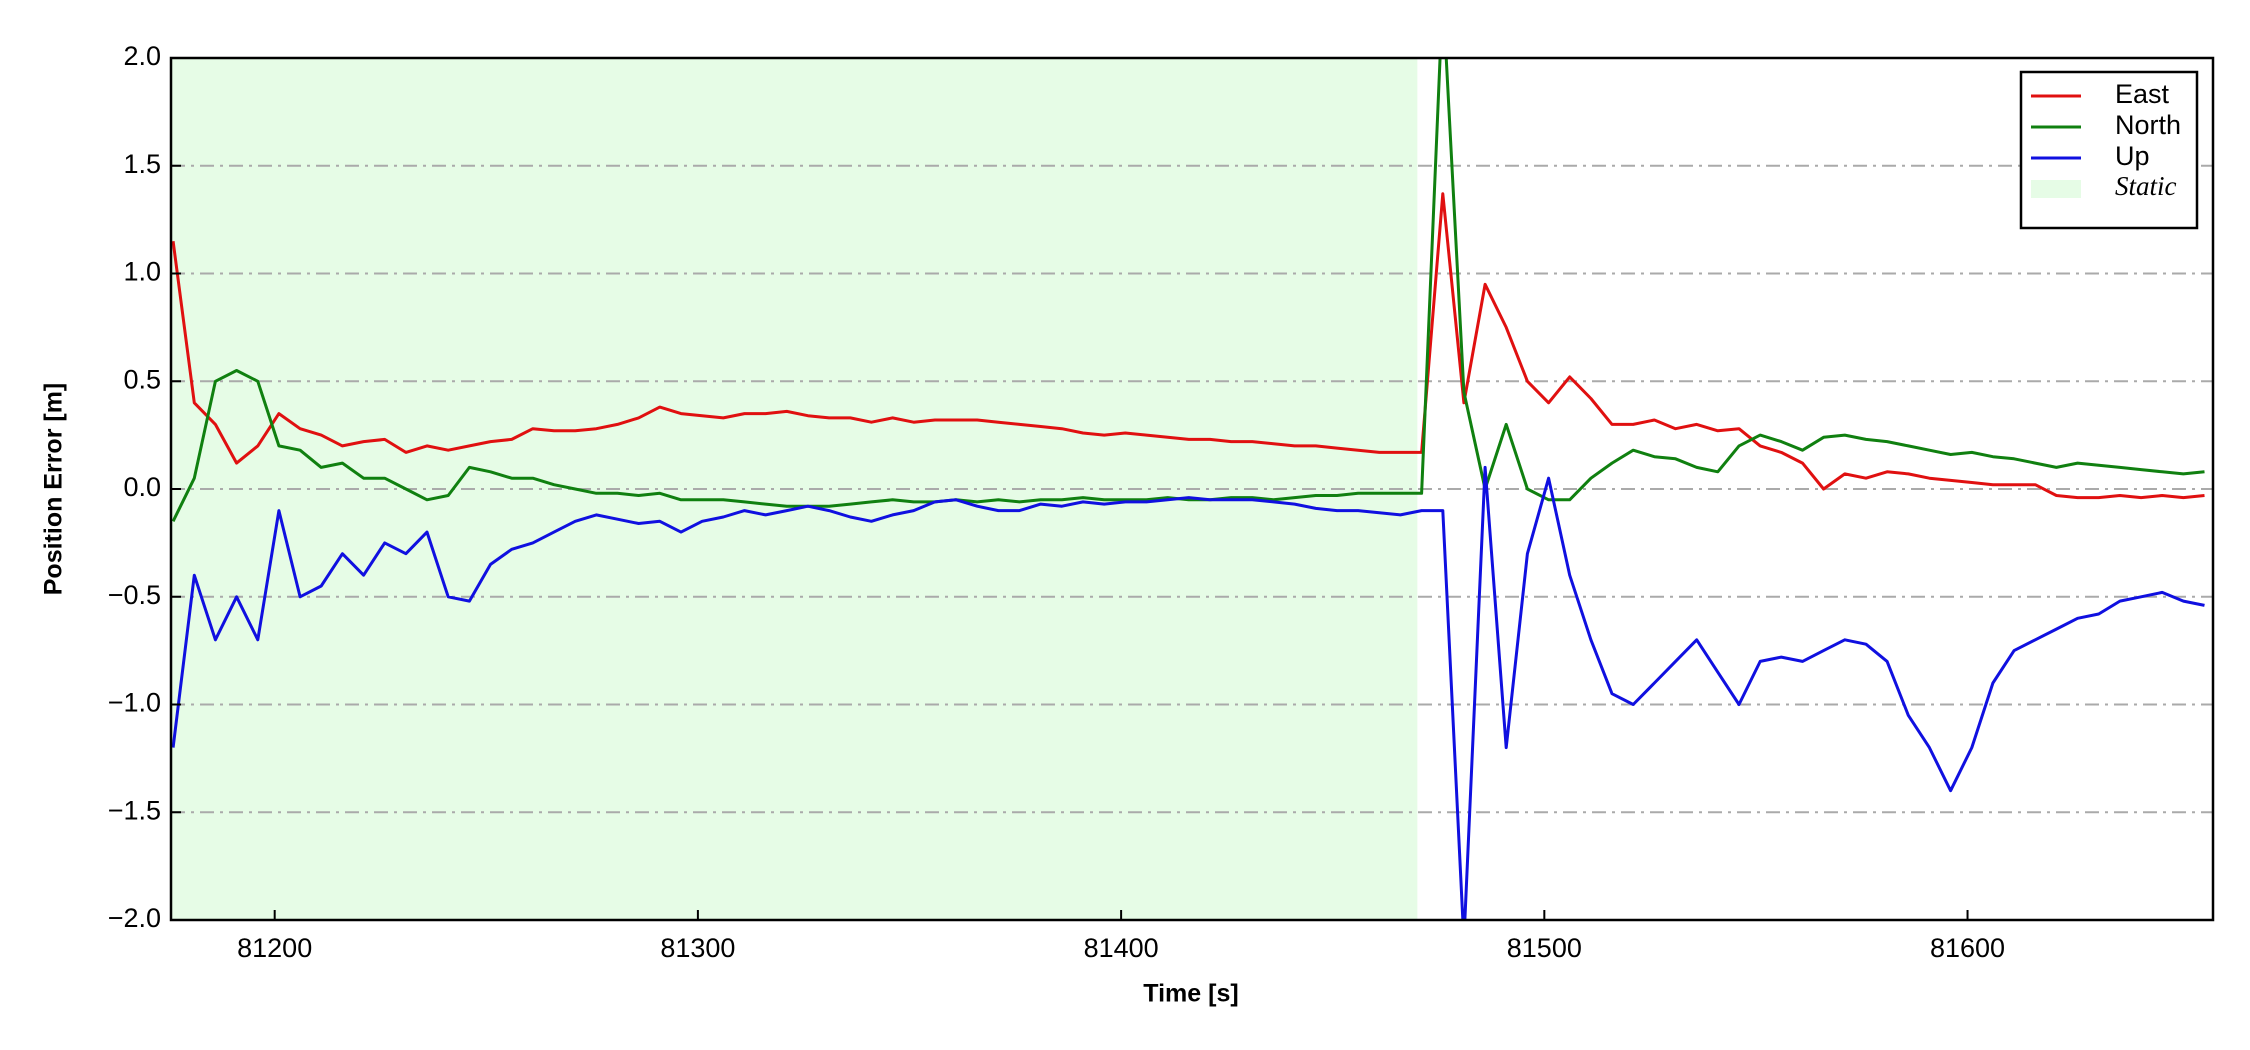 Image resolution: width=2250 pixels, height=1050 pixels. What do you see at coordinates (2148, 125) in the screenshot?
I see `legend-label: North` at bounding box center [2148, 125].